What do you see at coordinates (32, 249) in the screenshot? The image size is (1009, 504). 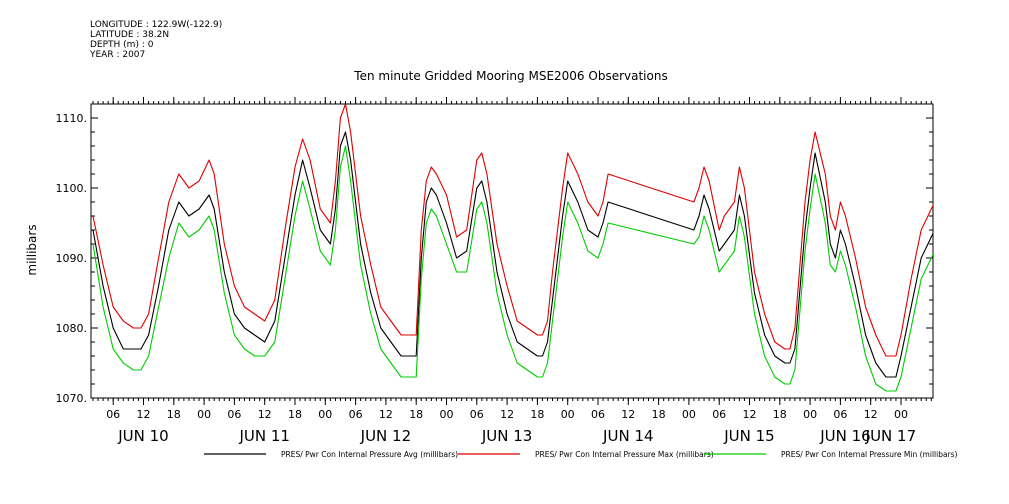 I see `y-axis-label: millibars` at bounding box center [32, 249].